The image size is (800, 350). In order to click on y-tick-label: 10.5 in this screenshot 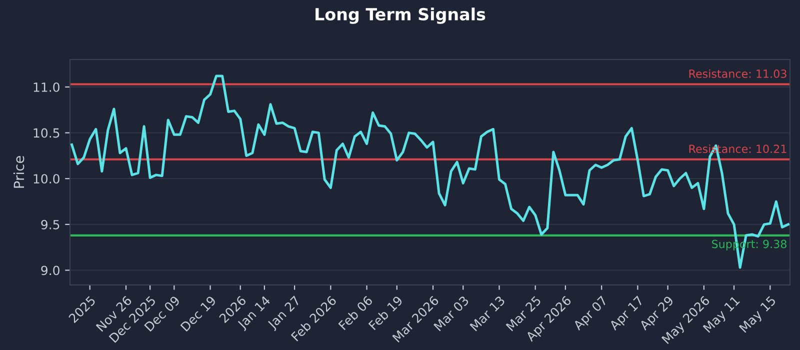, I will do `click(47, 133)`.